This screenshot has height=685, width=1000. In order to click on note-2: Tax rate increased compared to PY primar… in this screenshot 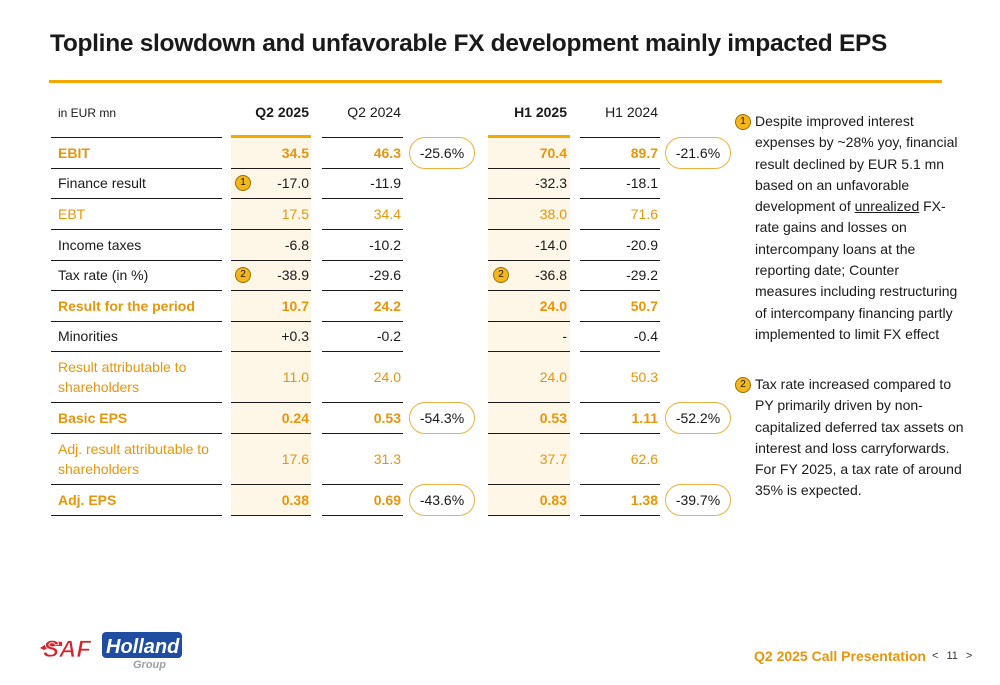, I will do `click(859, 438)`.